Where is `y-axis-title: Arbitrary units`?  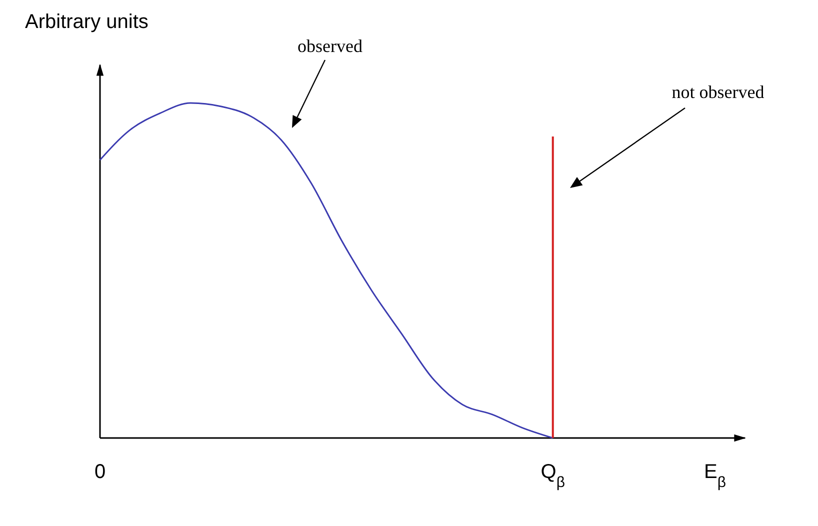
y-axis-title: Arbitrary units is located at coordinates (86, 22).